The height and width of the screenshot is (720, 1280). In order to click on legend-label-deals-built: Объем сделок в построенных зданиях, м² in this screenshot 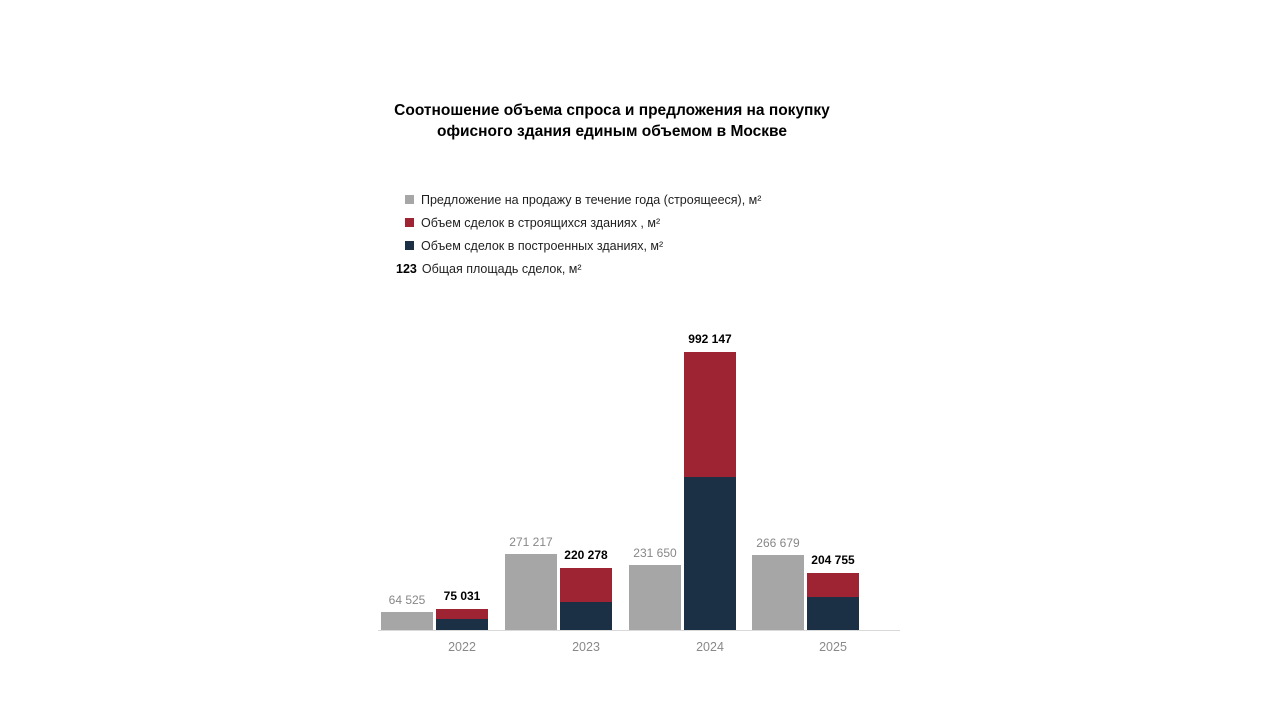, I will do `click(542, 245)`.